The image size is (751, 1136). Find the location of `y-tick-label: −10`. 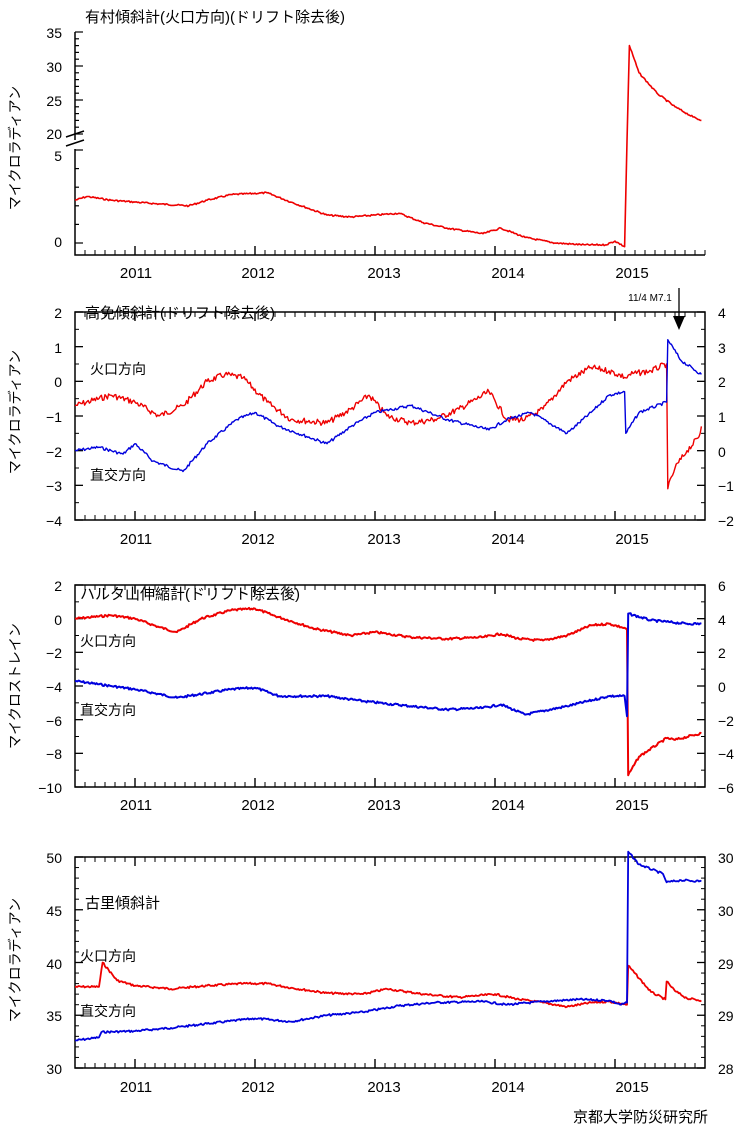

y-tick-label: −10 is located at coordinates (50, 788).